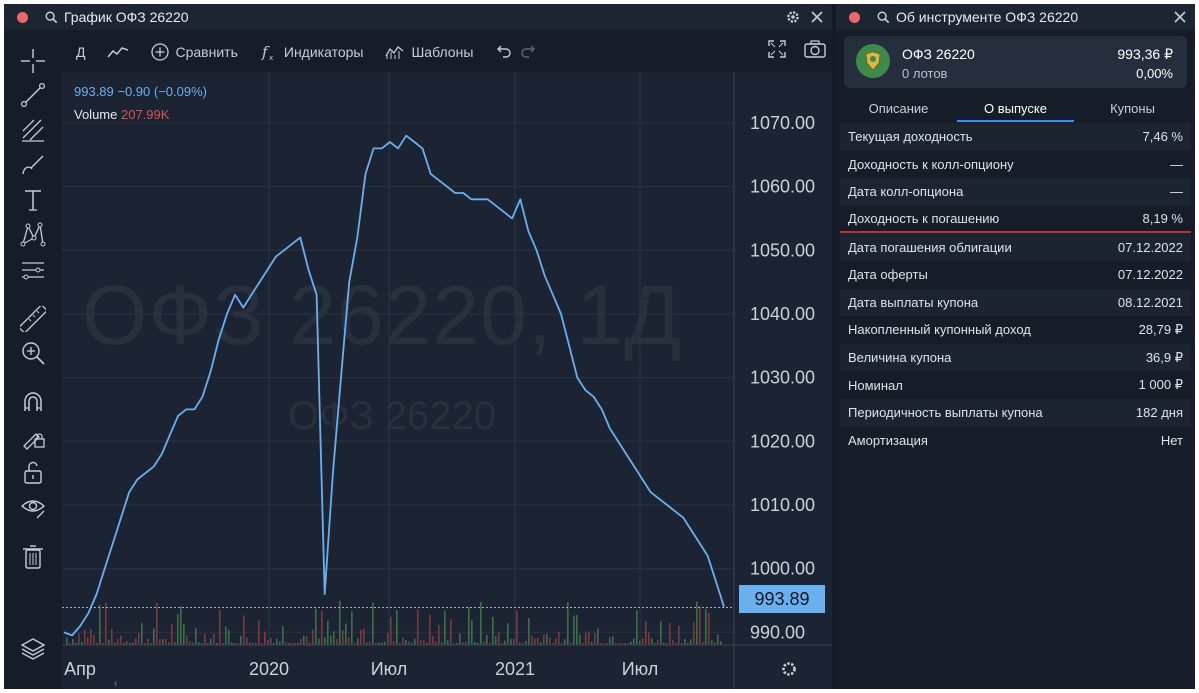 This screenshot has height=693, width=1199. What do you see at coordinates (116, 683) in the screenshot?
I see `collapse-sidebar-icon: ‹` at bounding box center [116, 683].